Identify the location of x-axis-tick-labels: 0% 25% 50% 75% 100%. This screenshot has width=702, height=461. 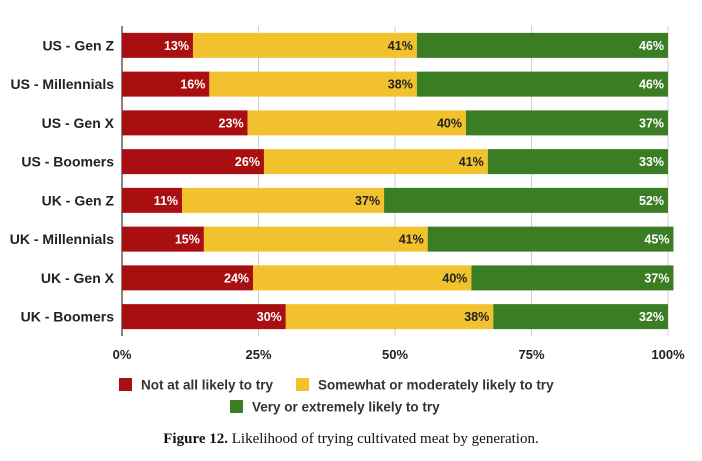
(399, 354).